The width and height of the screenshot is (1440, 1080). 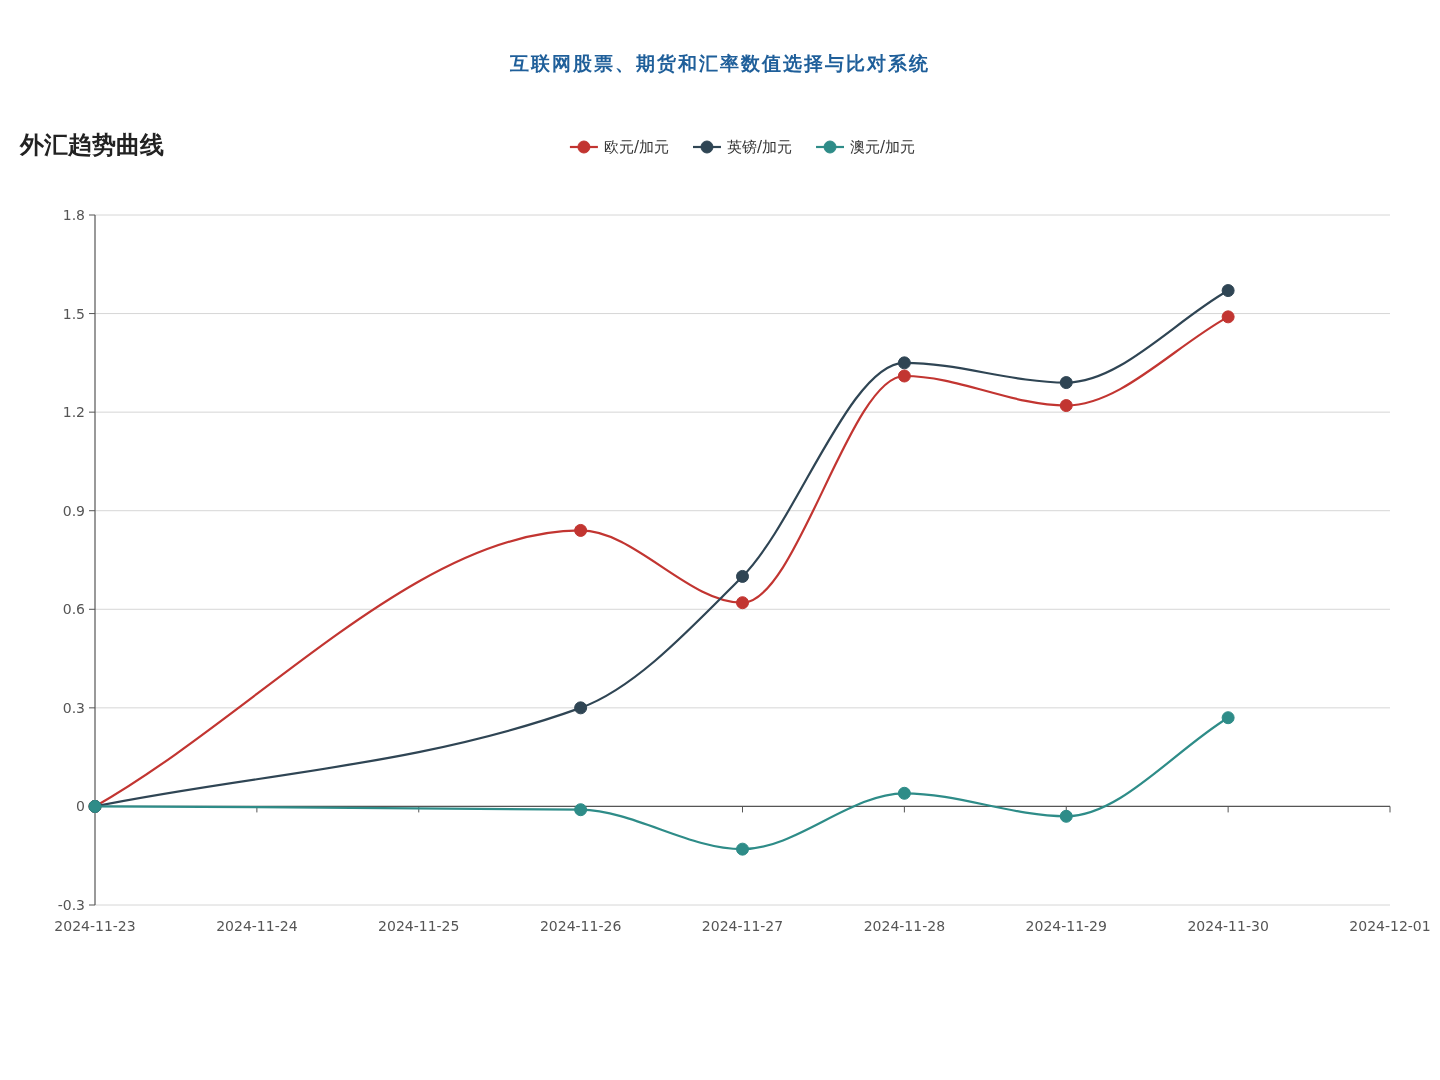 I want to click on x-tick-label: 2024-11-23, so click(x=95, y=926).